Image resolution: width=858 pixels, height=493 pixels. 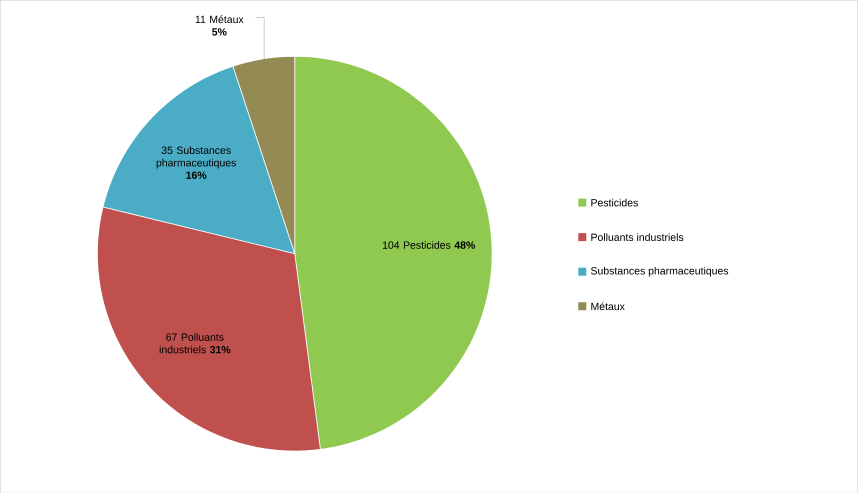 I want to click on data-label: 35 Substances pharmaceutiques 16%, so click(x=196, y=162).